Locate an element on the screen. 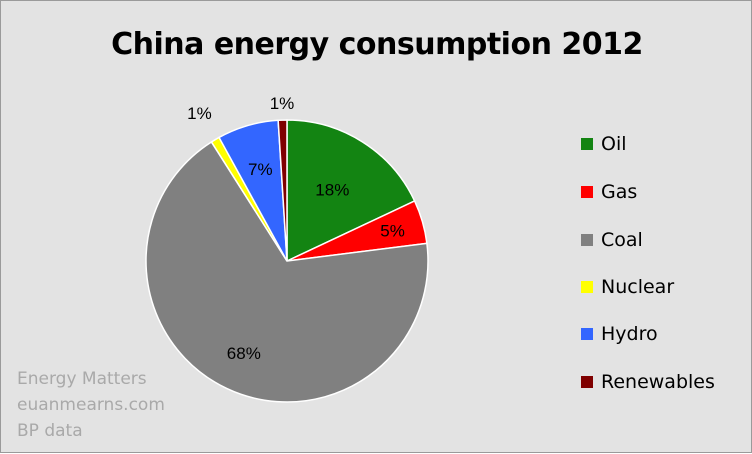 The image size is (752, 454). legend-label-oil: Oil is located at coordinates (614, 144).